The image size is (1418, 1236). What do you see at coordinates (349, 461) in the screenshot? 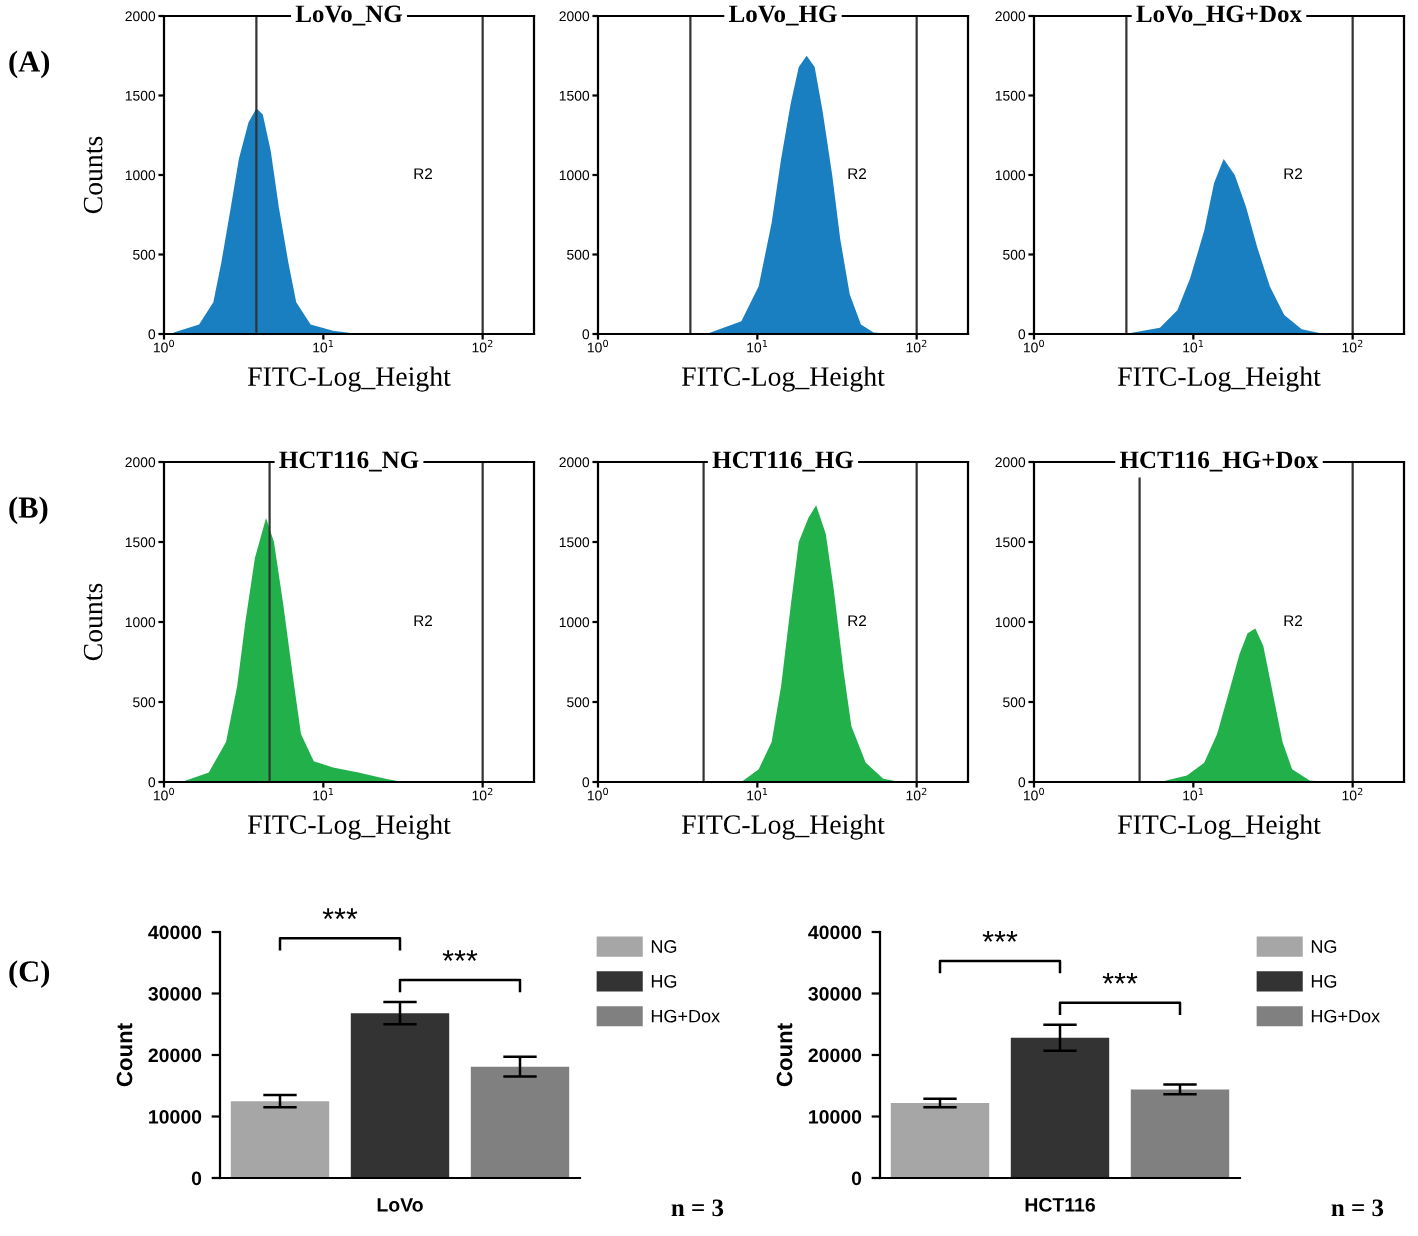
I see `chart-title: HCT116_NG` at bounding box center [349, 461].